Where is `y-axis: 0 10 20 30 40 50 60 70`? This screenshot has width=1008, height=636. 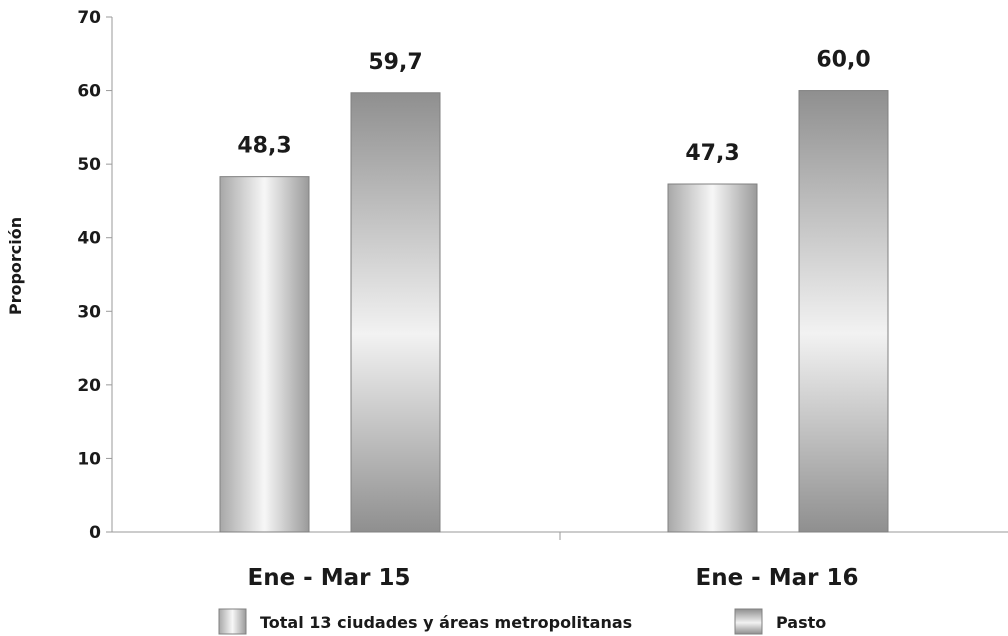 y-axis: 0 10 20 30 40 50 60 70 is located at coordinates (95, 275).